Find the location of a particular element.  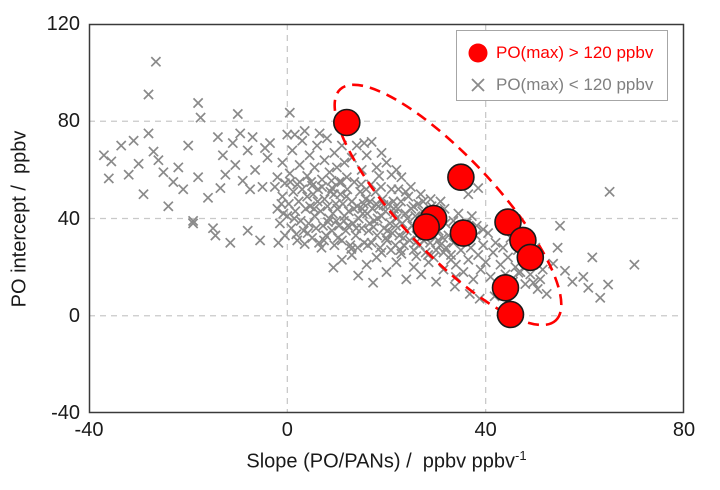

x-tick-label: -40 is located at coordinates (89, 430).